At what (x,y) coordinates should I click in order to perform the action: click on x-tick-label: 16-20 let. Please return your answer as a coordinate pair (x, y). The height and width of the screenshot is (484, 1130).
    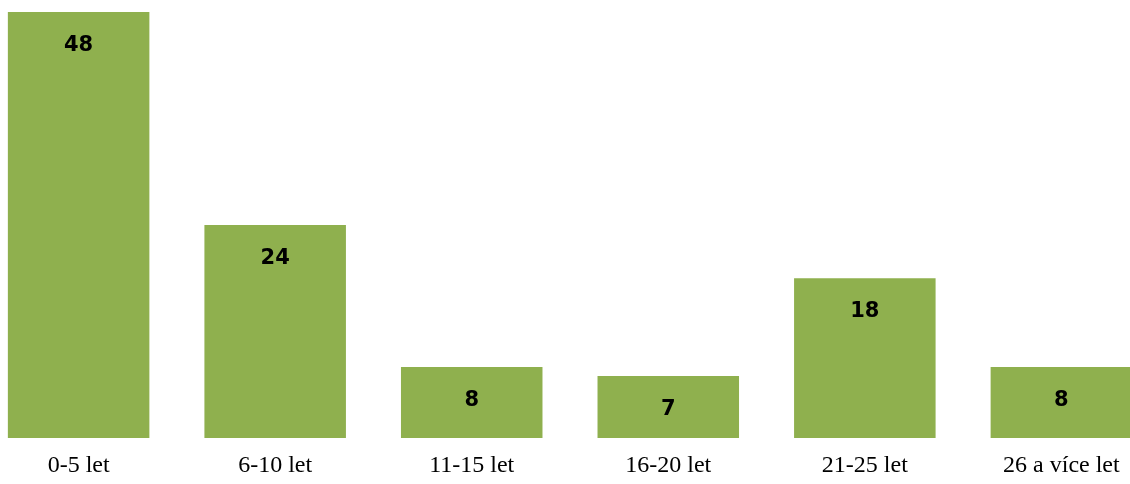
    Looking at the image, I should click on (668, 463).